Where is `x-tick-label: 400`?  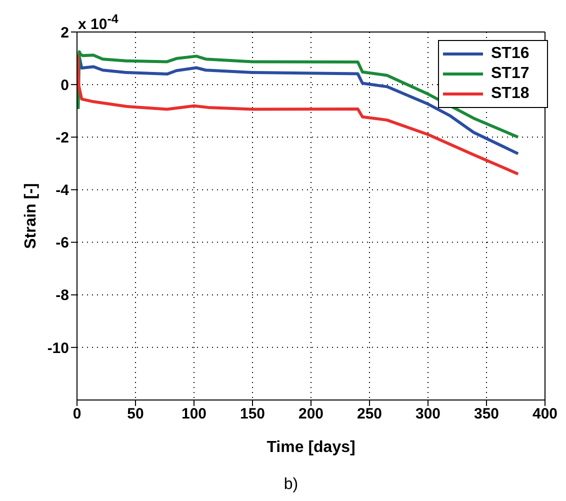
x-tick-label: 400 is located at coordinates (545, 414).